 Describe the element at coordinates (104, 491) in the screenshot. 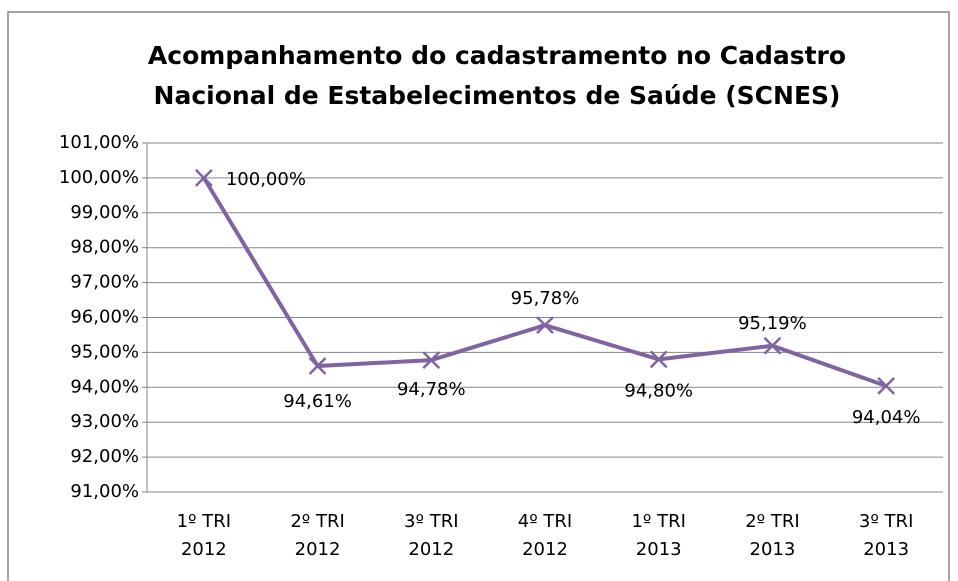

I see `y-tick-label: 91,00%` at that location.